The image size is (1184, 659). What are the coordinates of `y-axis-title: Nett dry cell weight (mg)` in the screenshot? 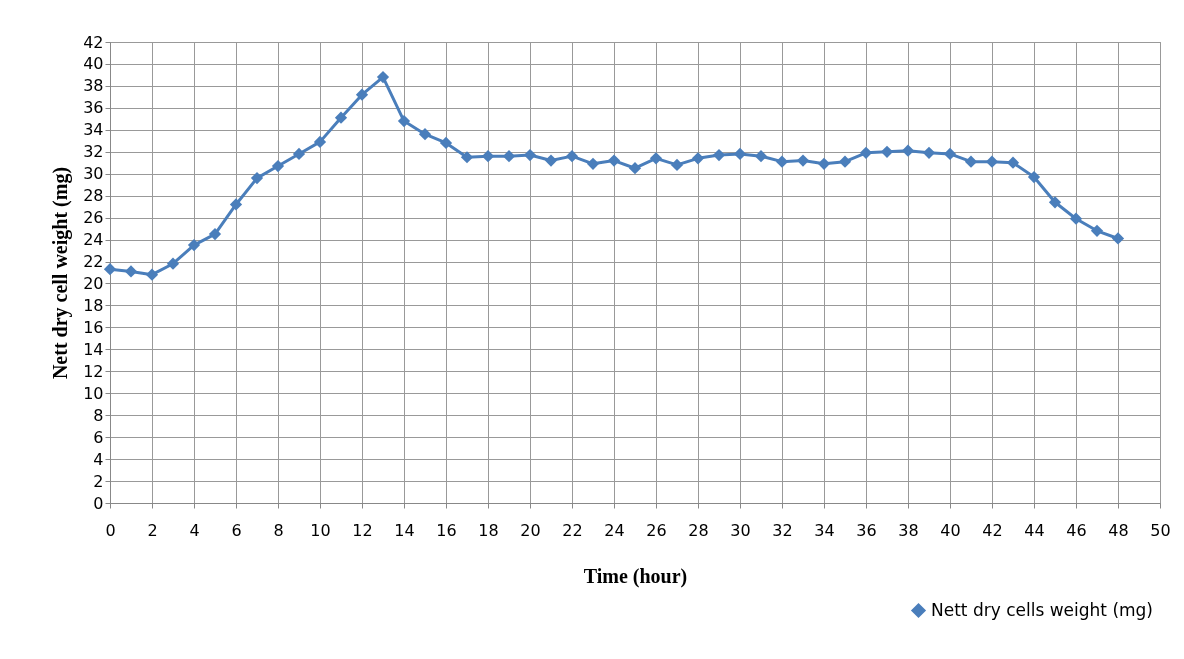 It's located at (61, 273).